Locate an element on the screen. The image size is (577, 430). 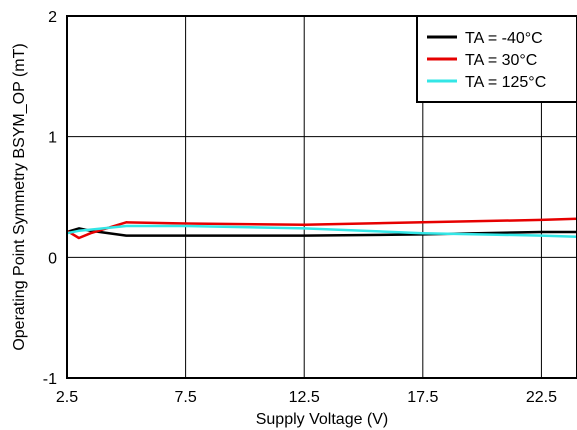
y-tick-label: -1 is located at coordinates (50, 379).